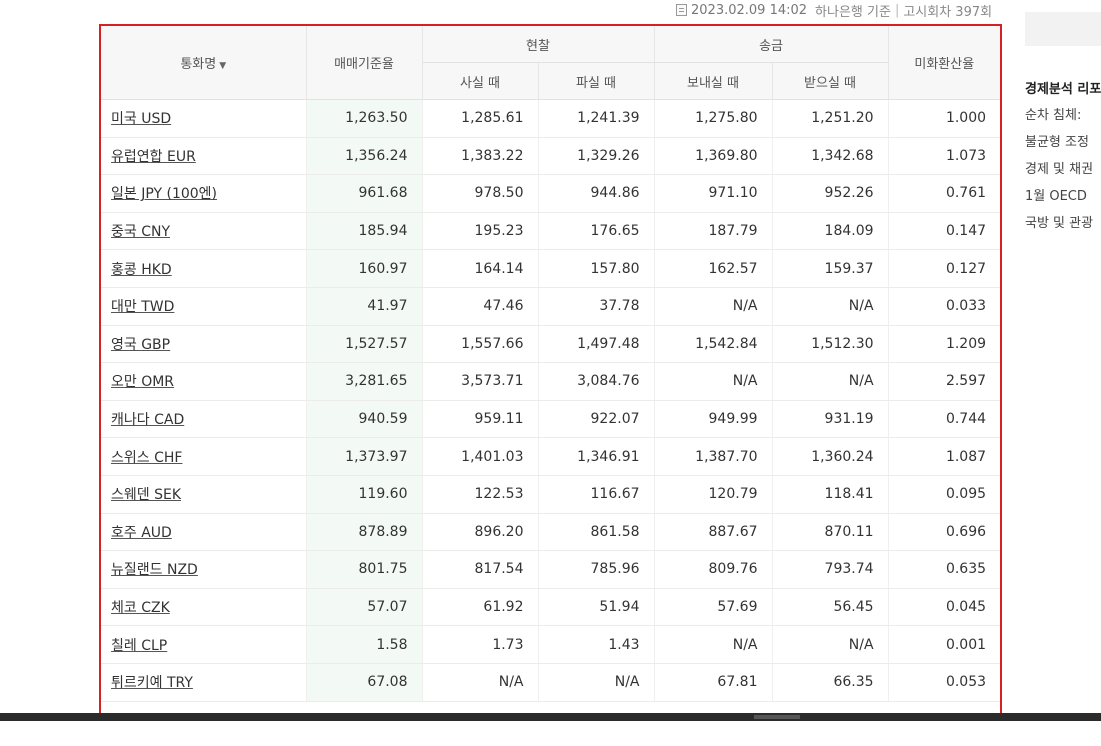 The height and width of the screenshot is (746, 1101). What do you see at coordinates (364, 494) in the screenshot?
I see `cell-base-rate: 119.60` at bounding box center [364, 494].